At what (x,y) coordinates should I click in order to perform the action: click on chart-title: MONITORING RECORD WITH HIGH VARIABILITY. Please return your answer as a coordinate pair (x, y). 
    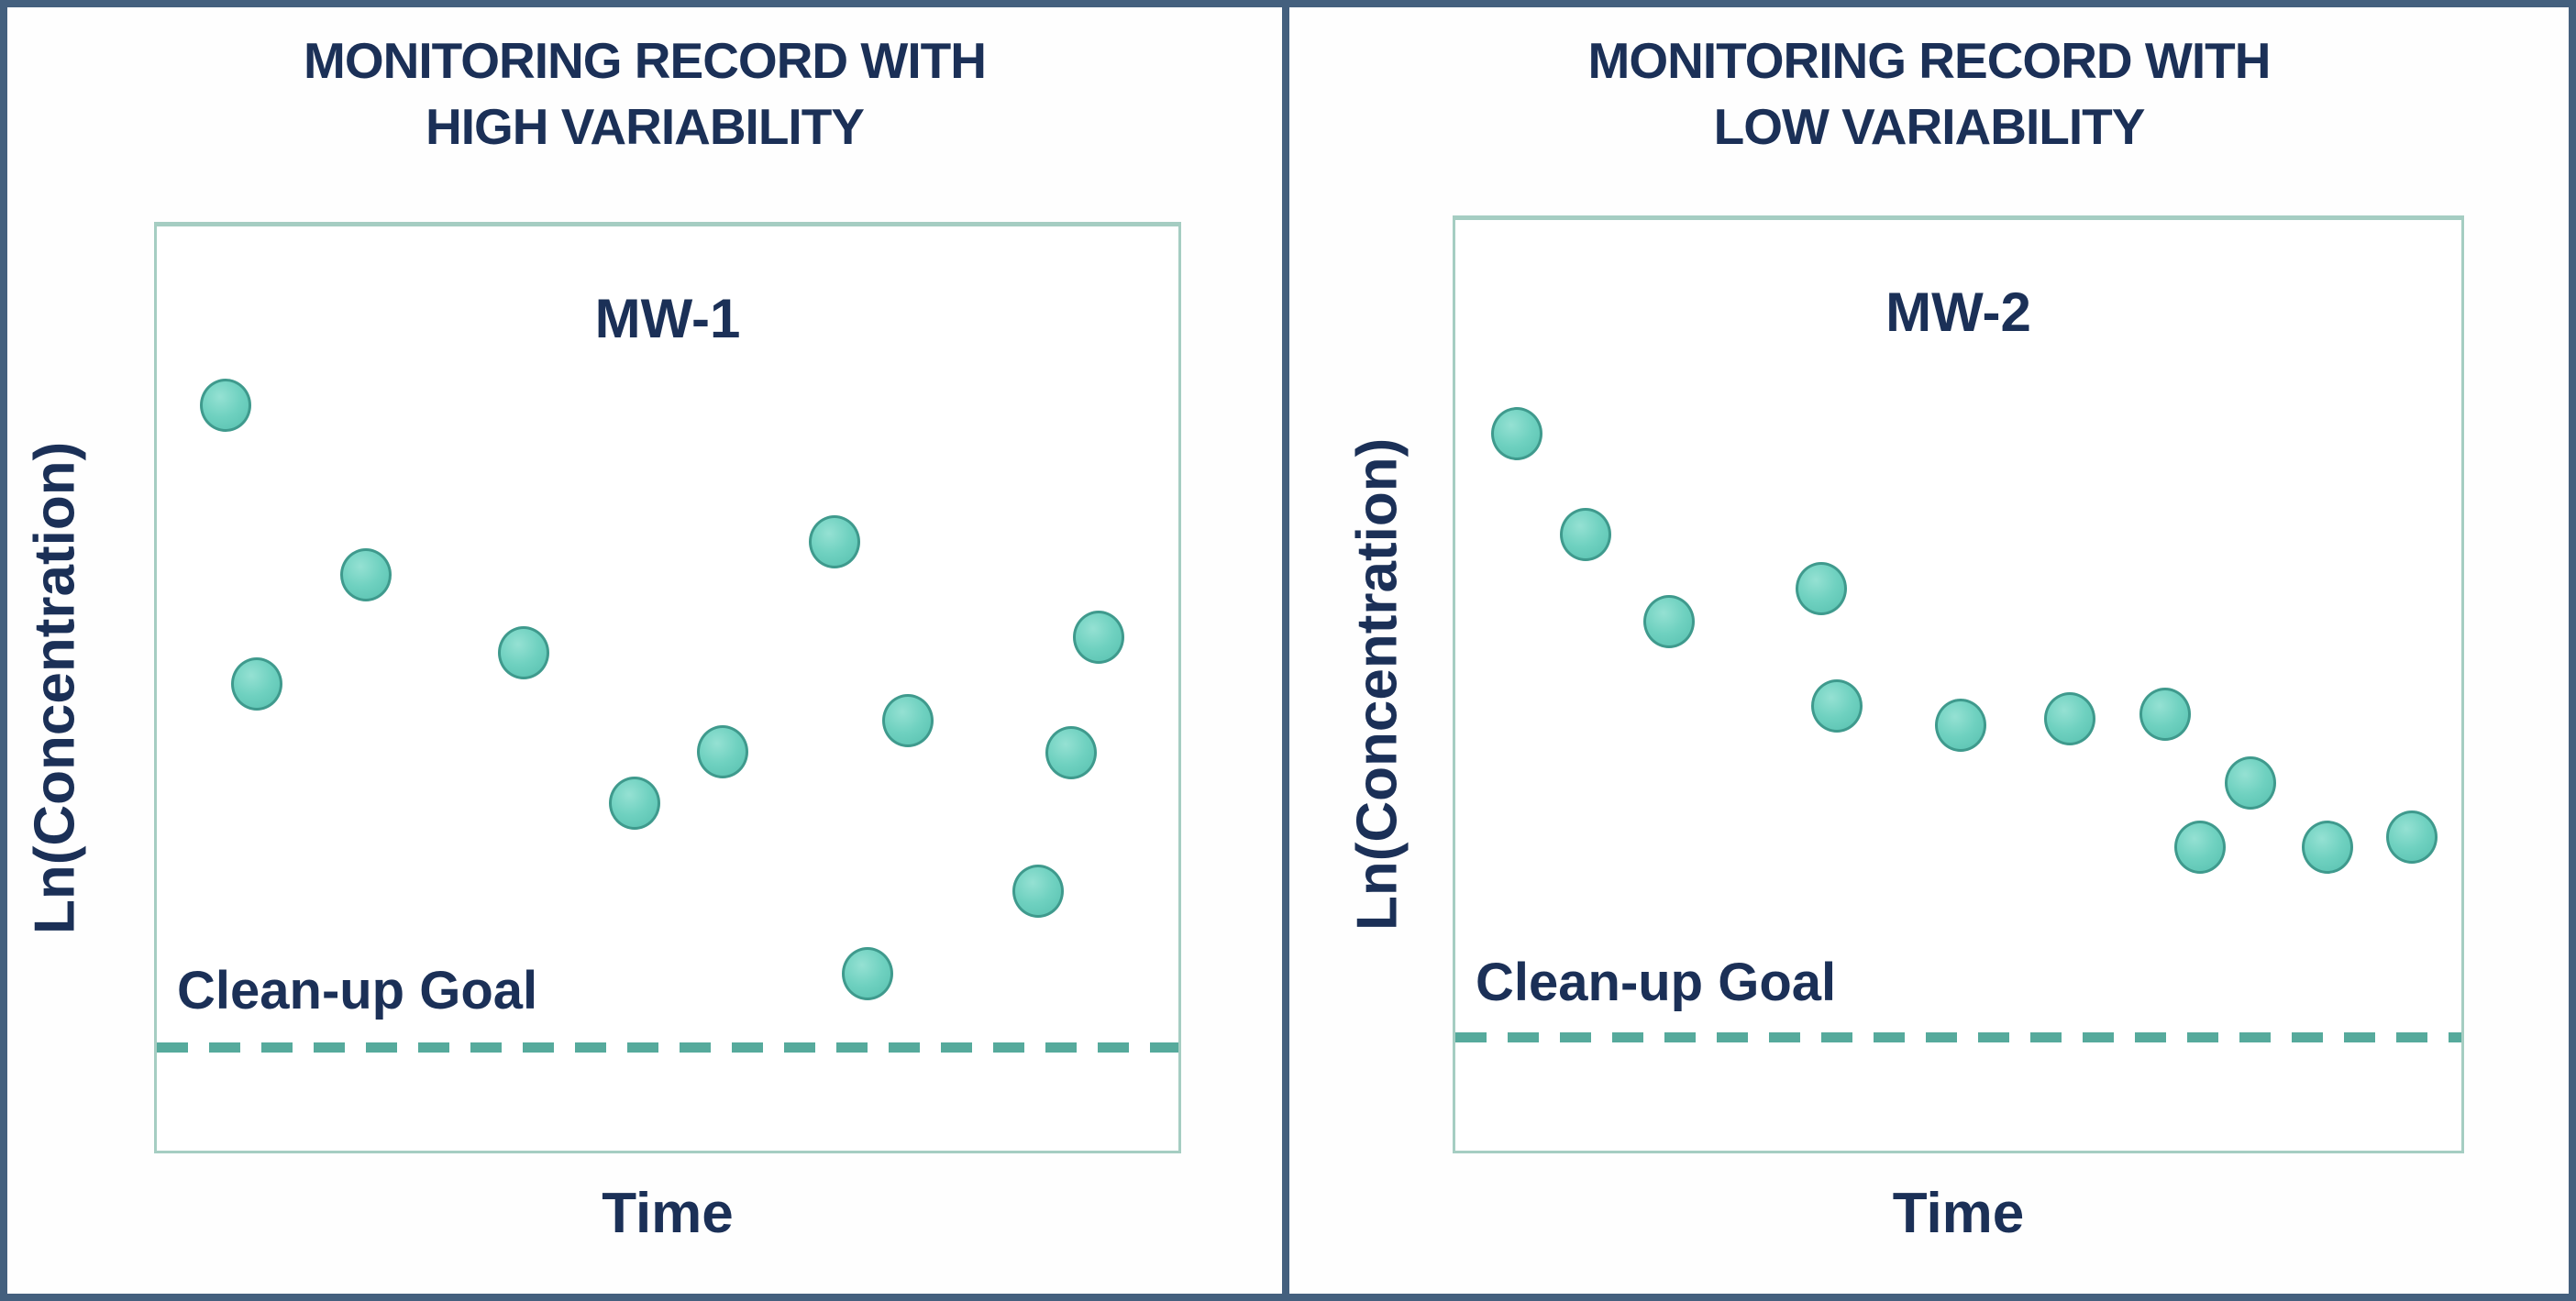
    Looking at the image, I should click on (644, 94).